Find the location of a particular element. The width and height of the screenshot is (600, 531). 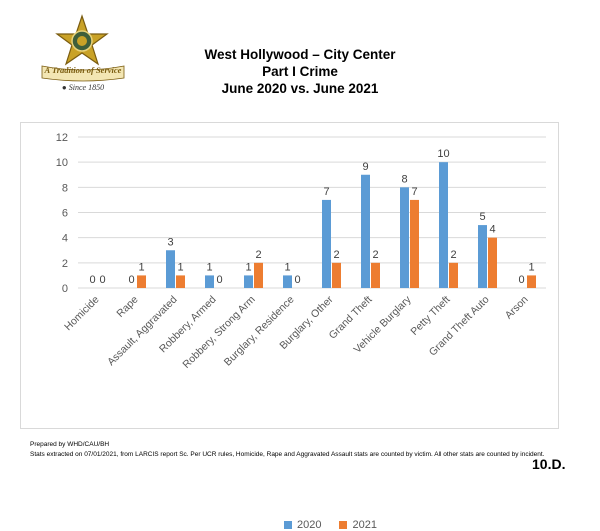

y-tick-label: 4 is located at coordinates (65, 239).